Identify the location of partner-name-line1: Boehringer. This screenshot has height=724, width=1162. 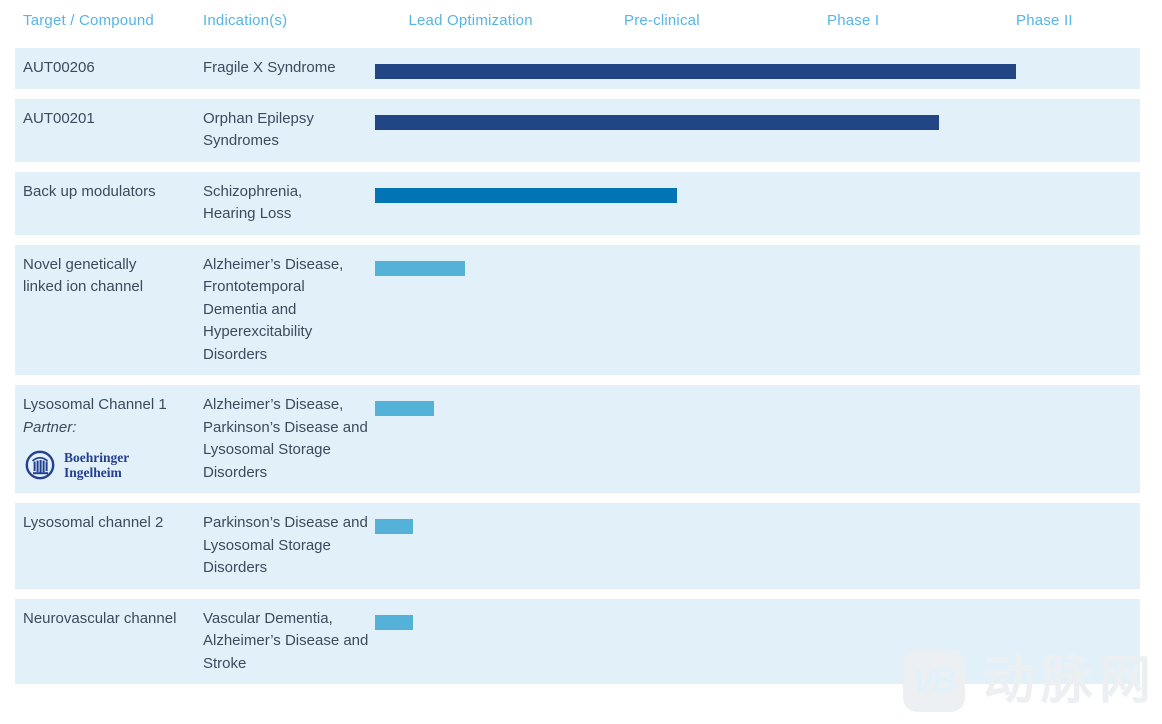
(97, 457).